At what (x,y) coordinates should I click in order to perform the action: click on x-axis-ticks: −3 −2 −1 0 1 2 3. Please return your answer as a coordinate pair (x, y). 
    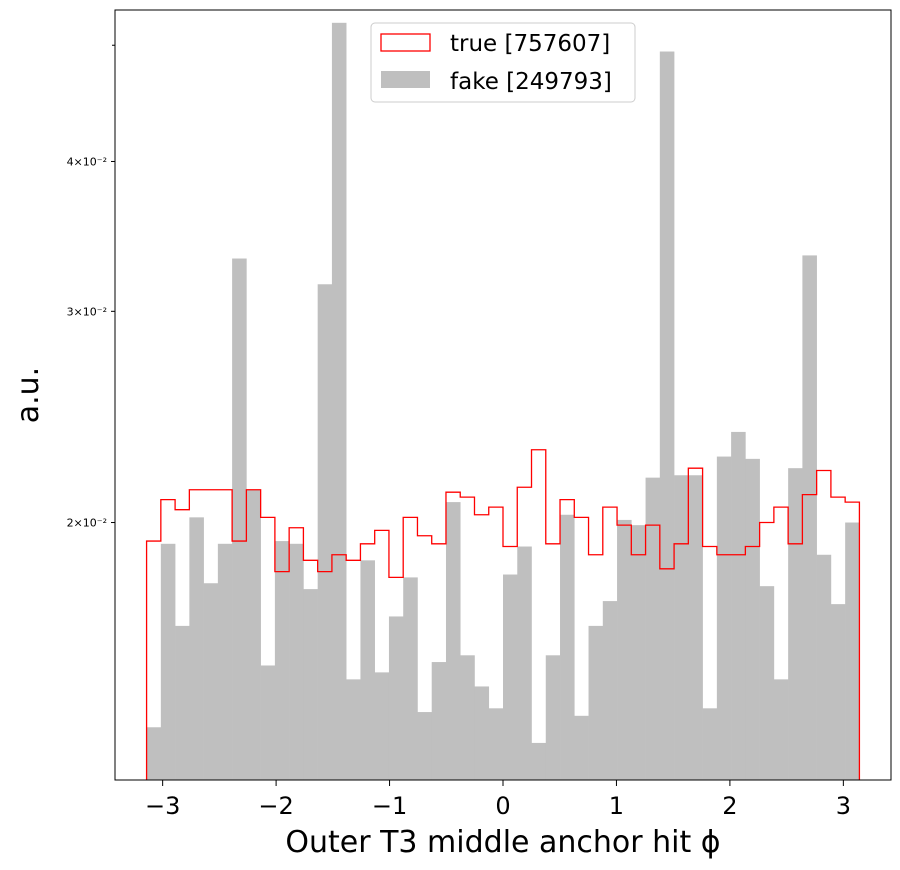
    Looking at the image, I should click on (498, 800).